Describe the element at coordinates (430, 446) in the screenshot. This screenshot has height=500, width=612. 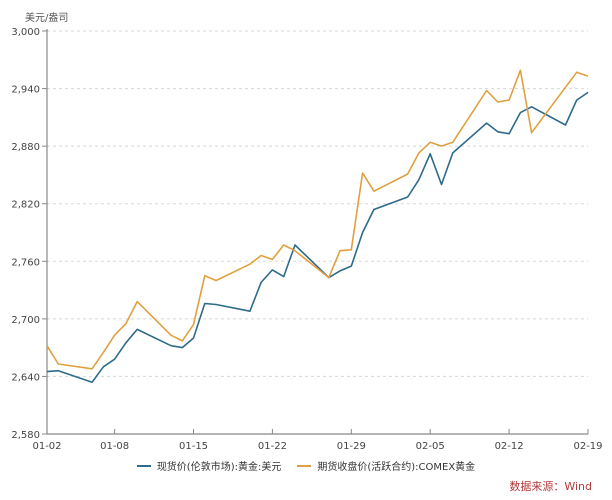
I see `x-tick-label: 02-05` at that location.